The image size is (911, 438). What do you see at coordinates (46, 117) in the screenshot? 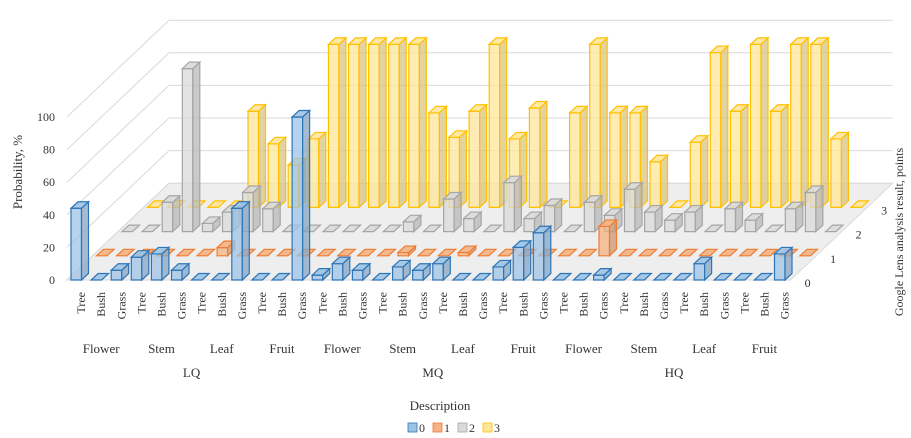
I see `y-tick-label: 100` at bounding box center [46, 117].